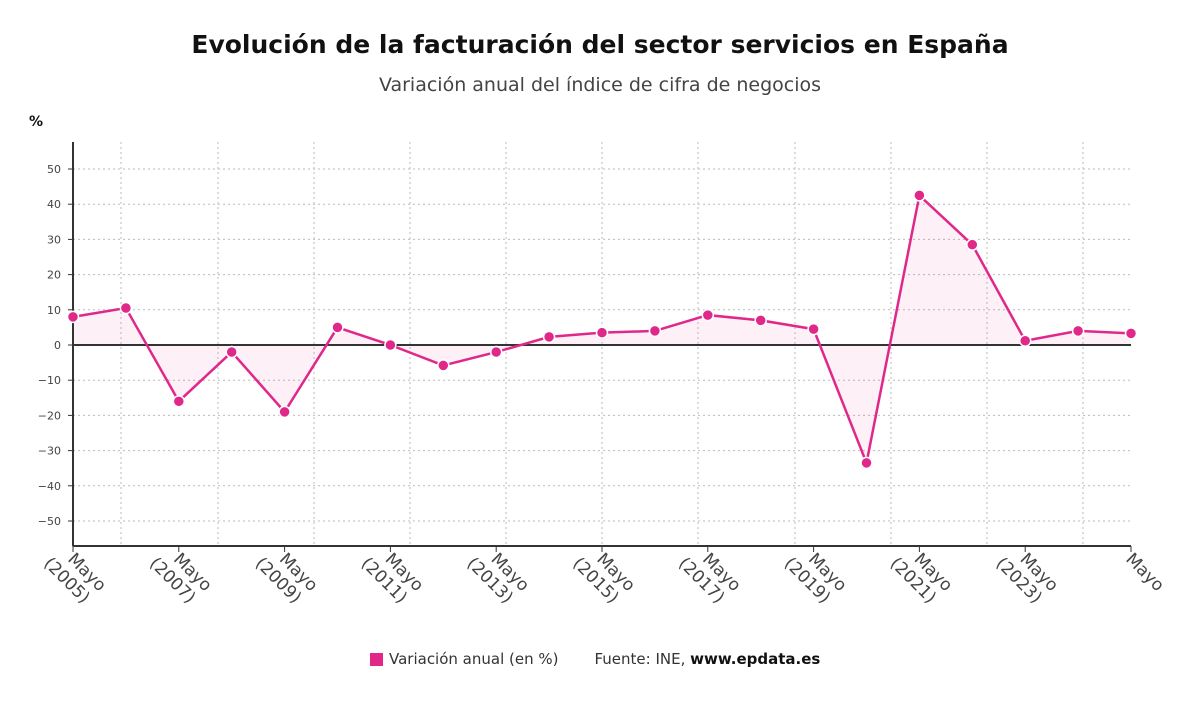 This screenshot has height=705, width=1200. I want to click on y-tick-label: 30, so click(54, 239).